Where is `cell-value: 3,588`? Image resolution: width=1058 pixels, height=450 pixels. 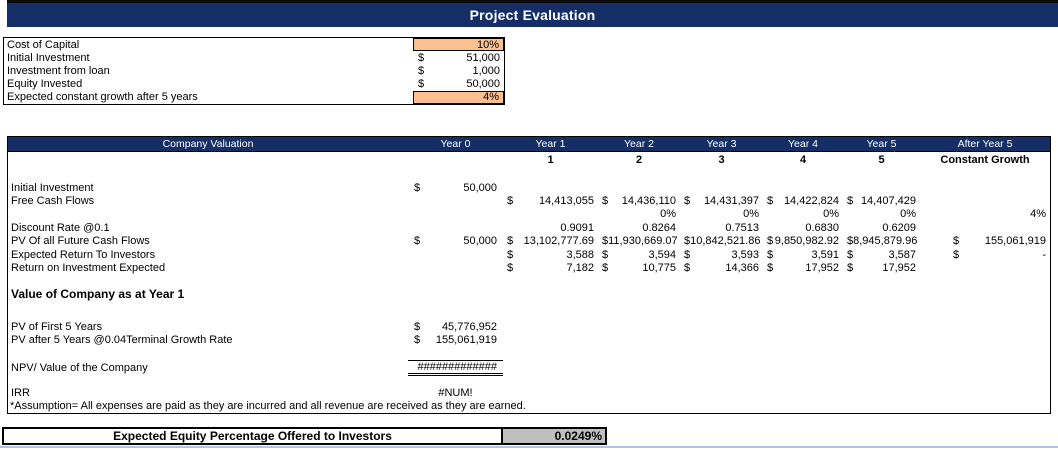
cell-value: 3,588 is located at coordinates (580, 254).